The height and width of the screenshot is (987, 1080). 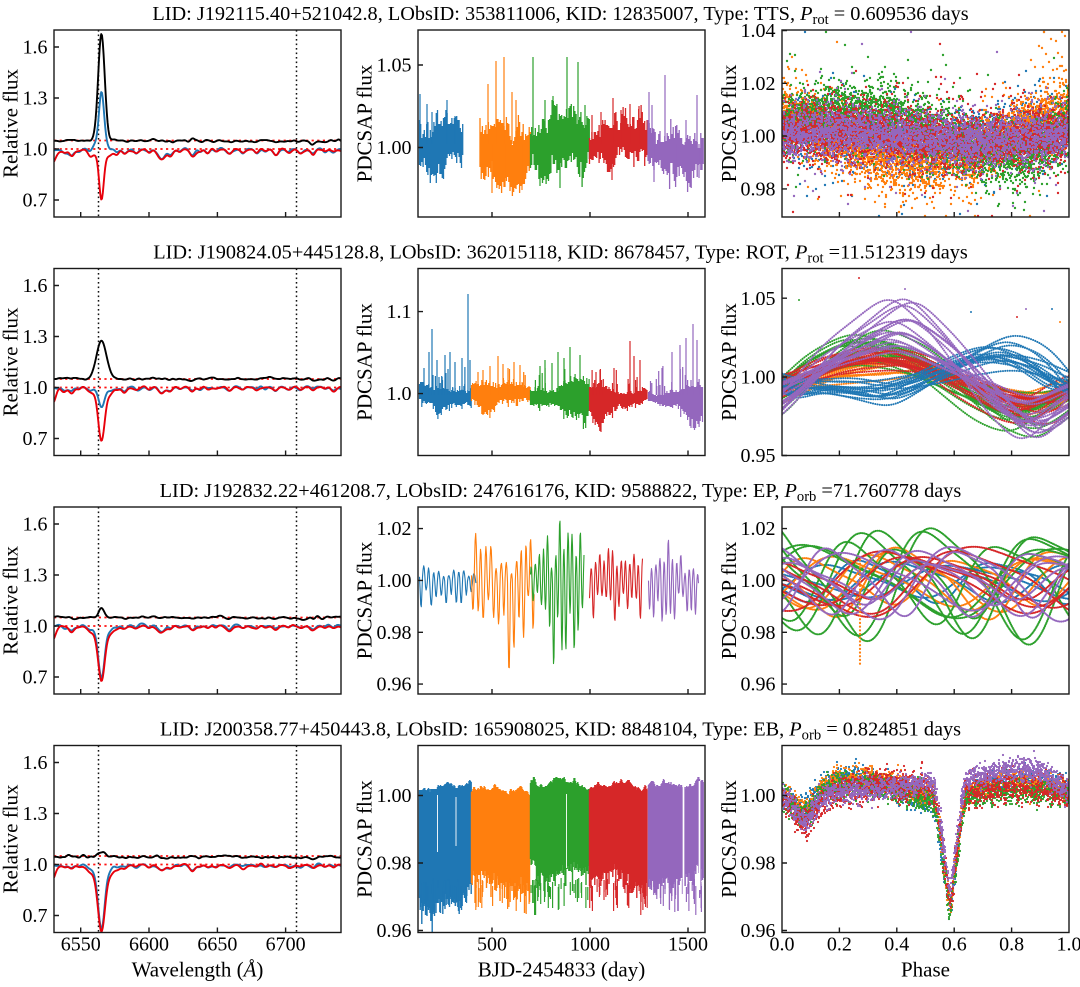 I want to click on svg-text: 0.6, so click(x=954, y=945).